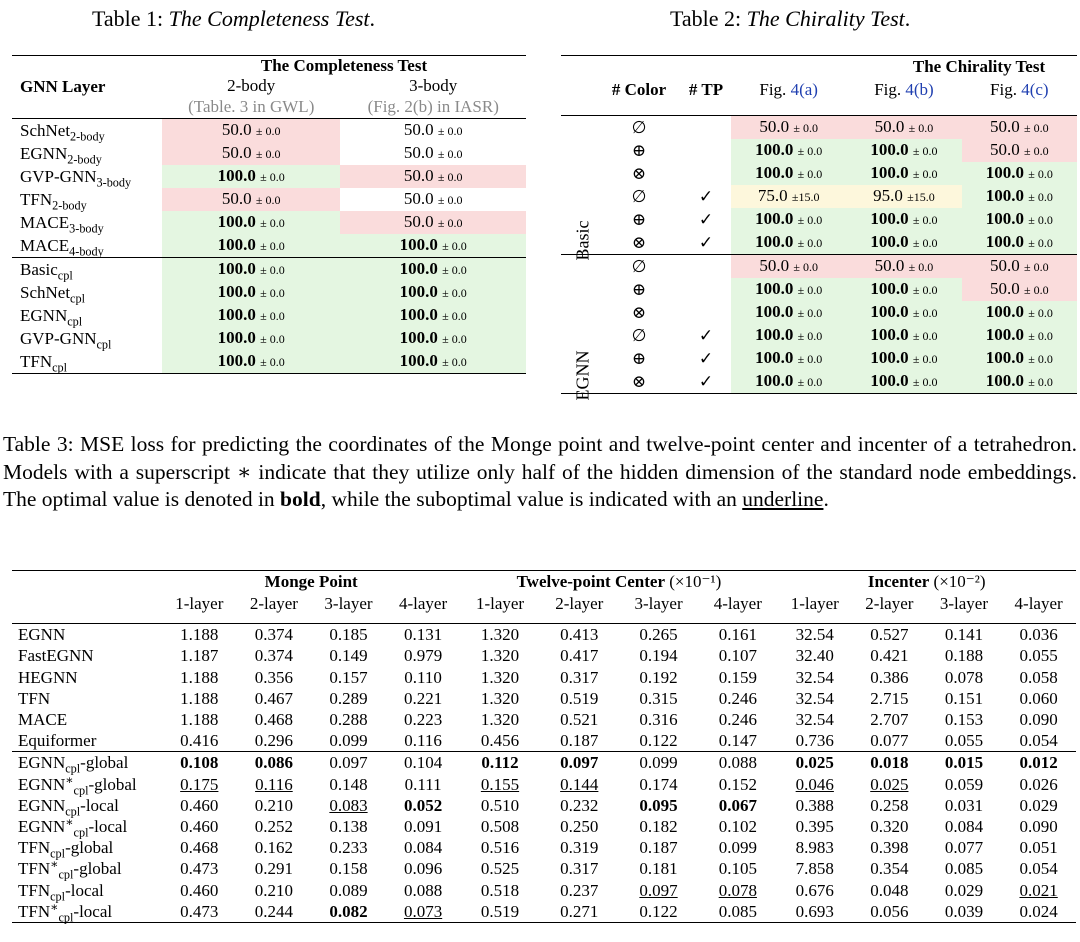 The height and width of the screenshot is (942, 1080). Describe the element at coordinates (348, 603) in the screenshot. I see `layer-column-header: 3-layer` at that location.